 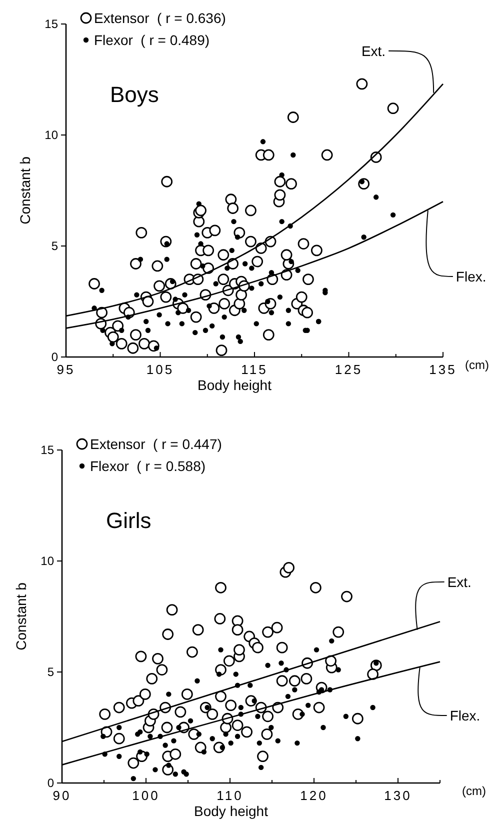 I want to click on legend-label: Flexor ( r = 0.489), so click(x=152, y=40).